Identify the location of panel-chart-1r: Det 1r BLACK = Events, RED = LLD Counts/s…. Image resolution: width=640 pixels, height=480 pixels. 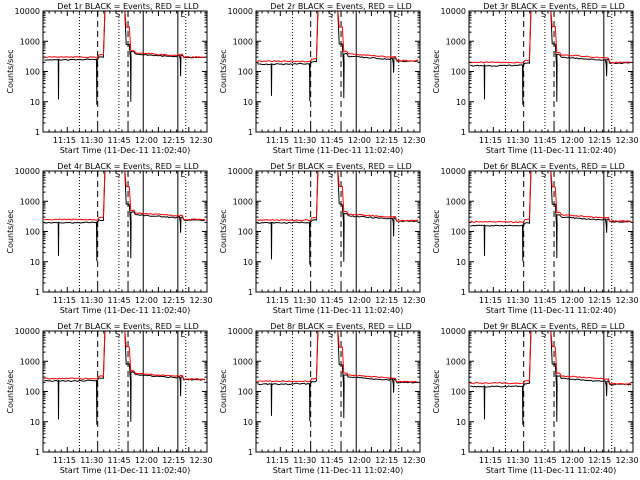
(109, 78).